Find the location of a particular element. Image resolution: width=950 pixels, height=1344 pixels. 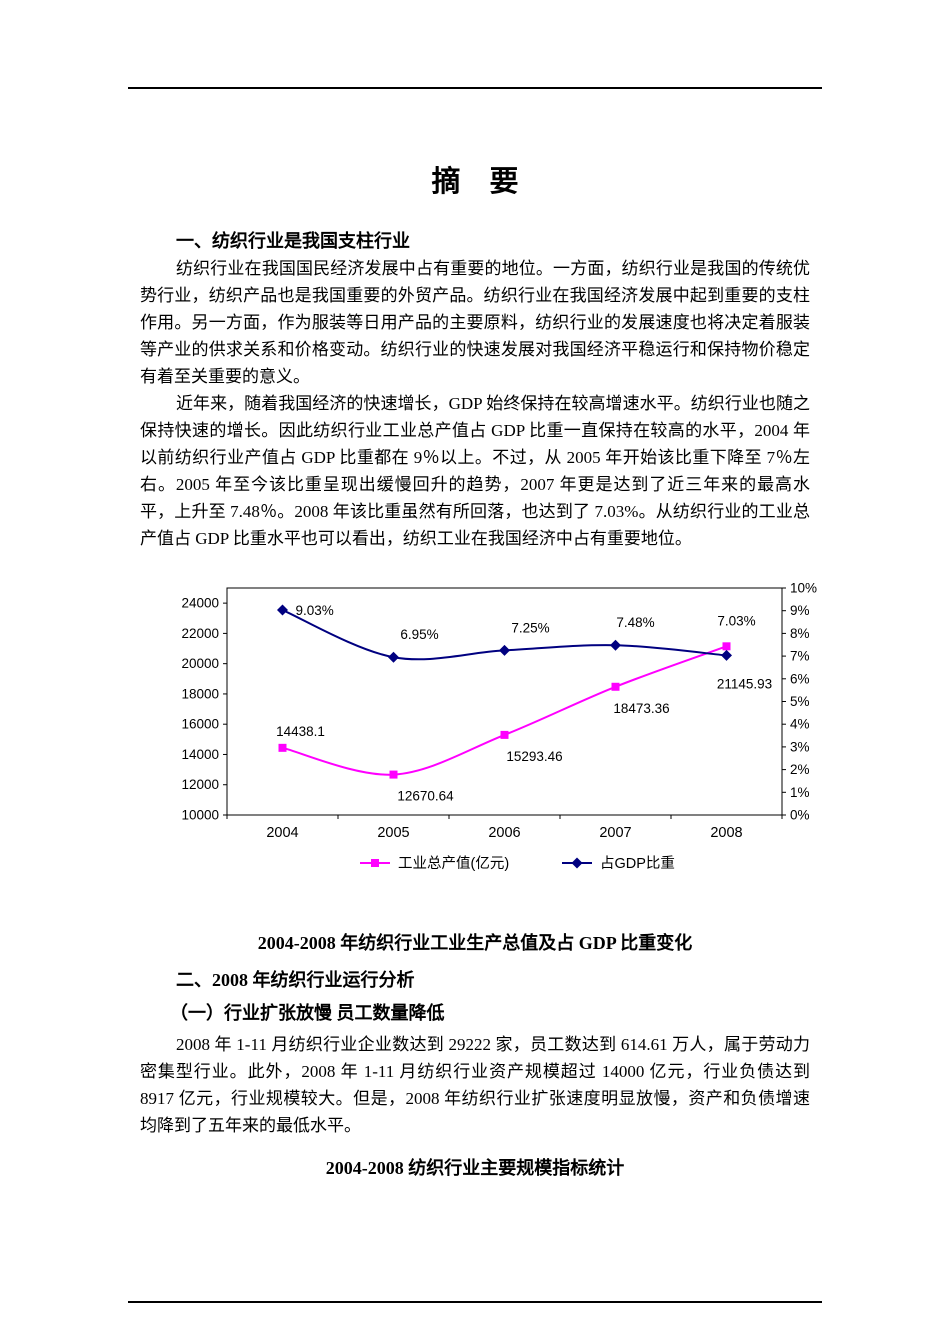

right-axis-label: 3% is located at coordinates (800, 746).